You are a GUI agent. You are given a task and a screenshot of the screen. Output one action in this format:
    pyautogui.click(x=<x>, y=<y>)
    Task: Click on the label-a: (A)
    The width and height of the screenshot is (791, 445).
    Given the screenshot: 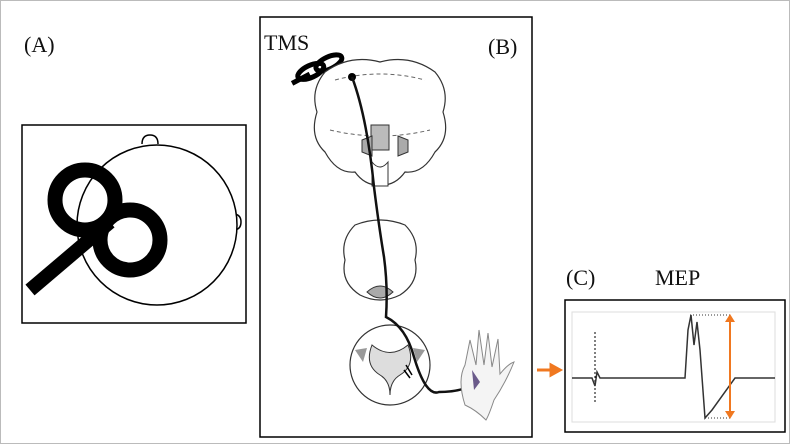 What is the action you would take?
    pyautogui.click(x=39, y=44)
    